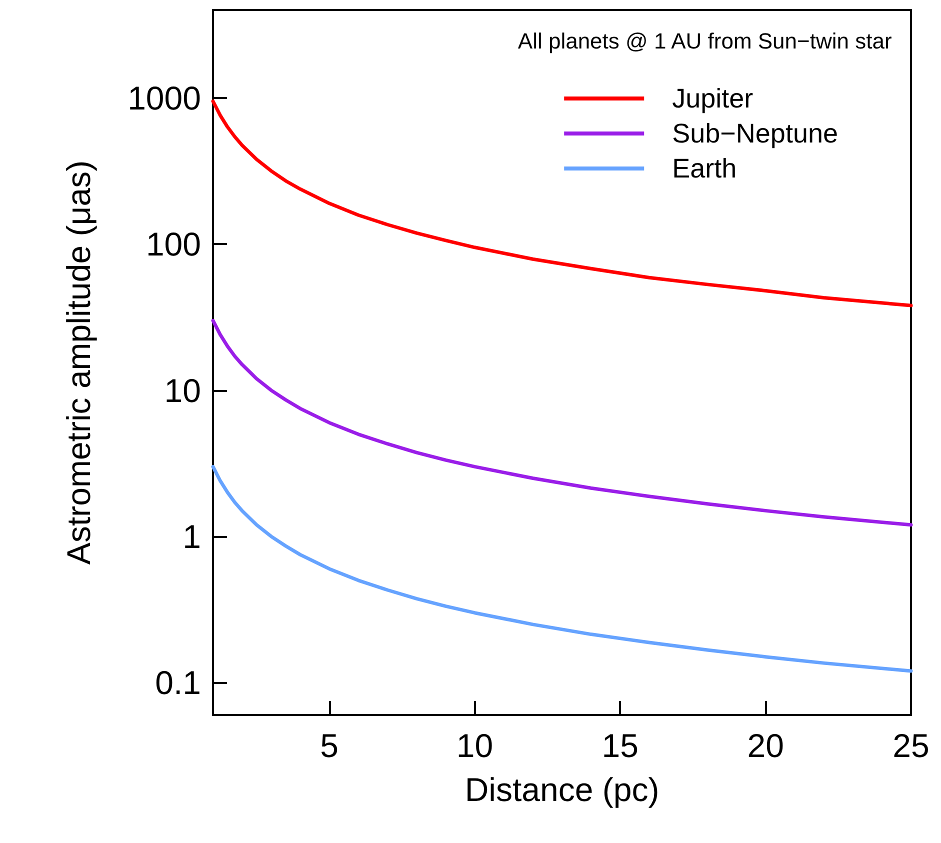 Image resolution: width=941 pixels, height=843 pixels. What do you see at coordinates (178, 683) in the screenshot?
I see `y-tick-label: 0.1` at bounding box center [178, 683].